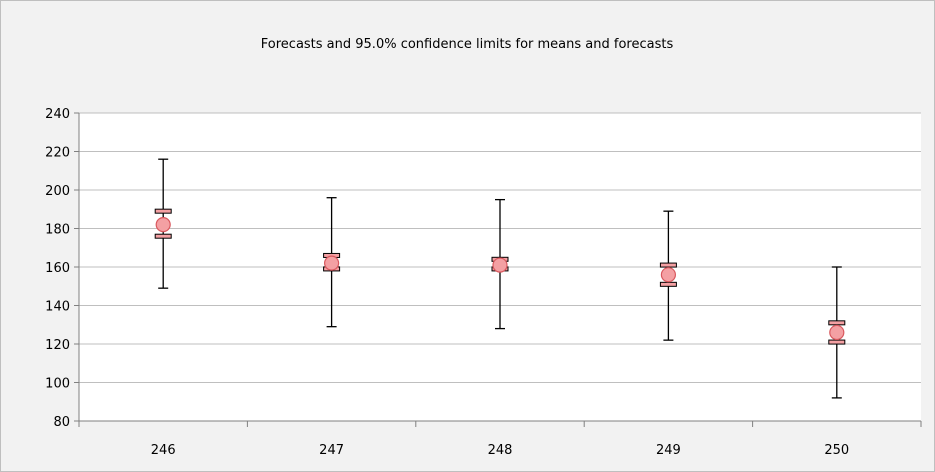 The width and height of the screenshot is (935, 472). What do you see at coordinates (57, 268) in the screenshot?
I see `y-tick-label: 160` at bounding box center [57, 268].